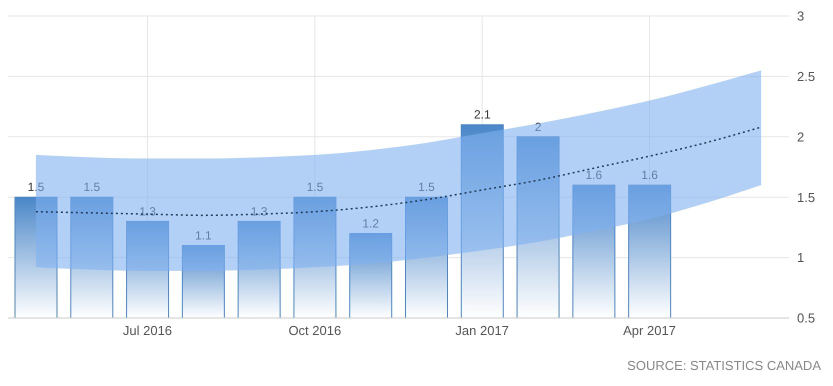 The height and width of the screenshot is (386, 833). Describe the element at coordinates (649, 330) in the screenshot. I see `x-tick-label: Apr 2017` at that location.